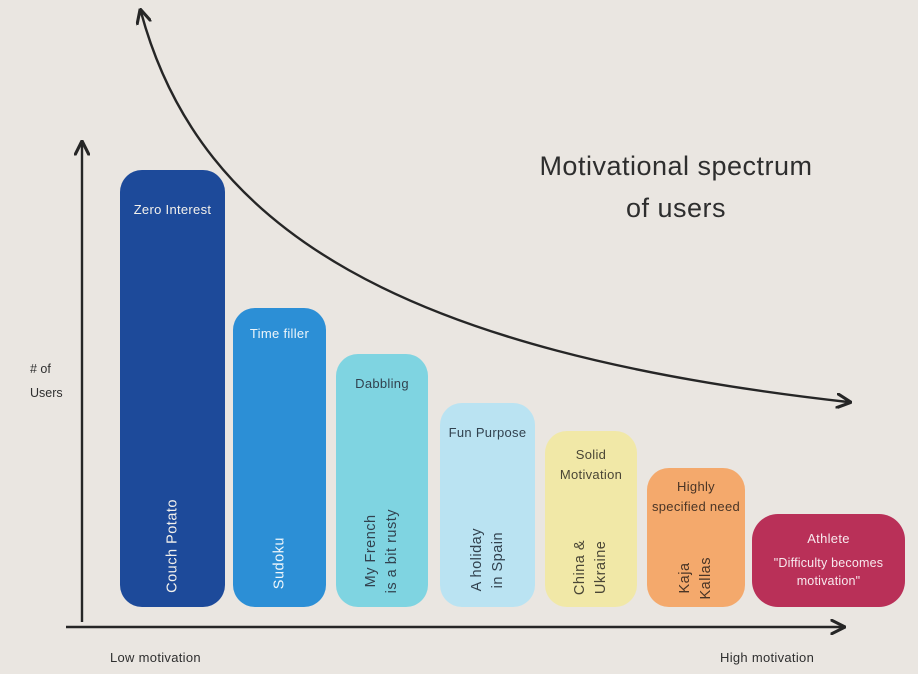  I want to click on bar-china-ukraine: Solid Motivation China & Ukraine, so click(591, 519).